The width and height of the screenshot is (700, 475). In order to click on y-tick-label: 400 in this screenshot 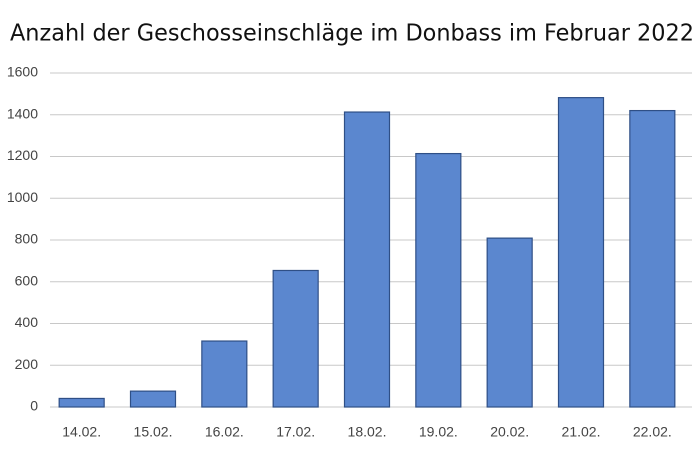, I will do `click(27, 322)`.